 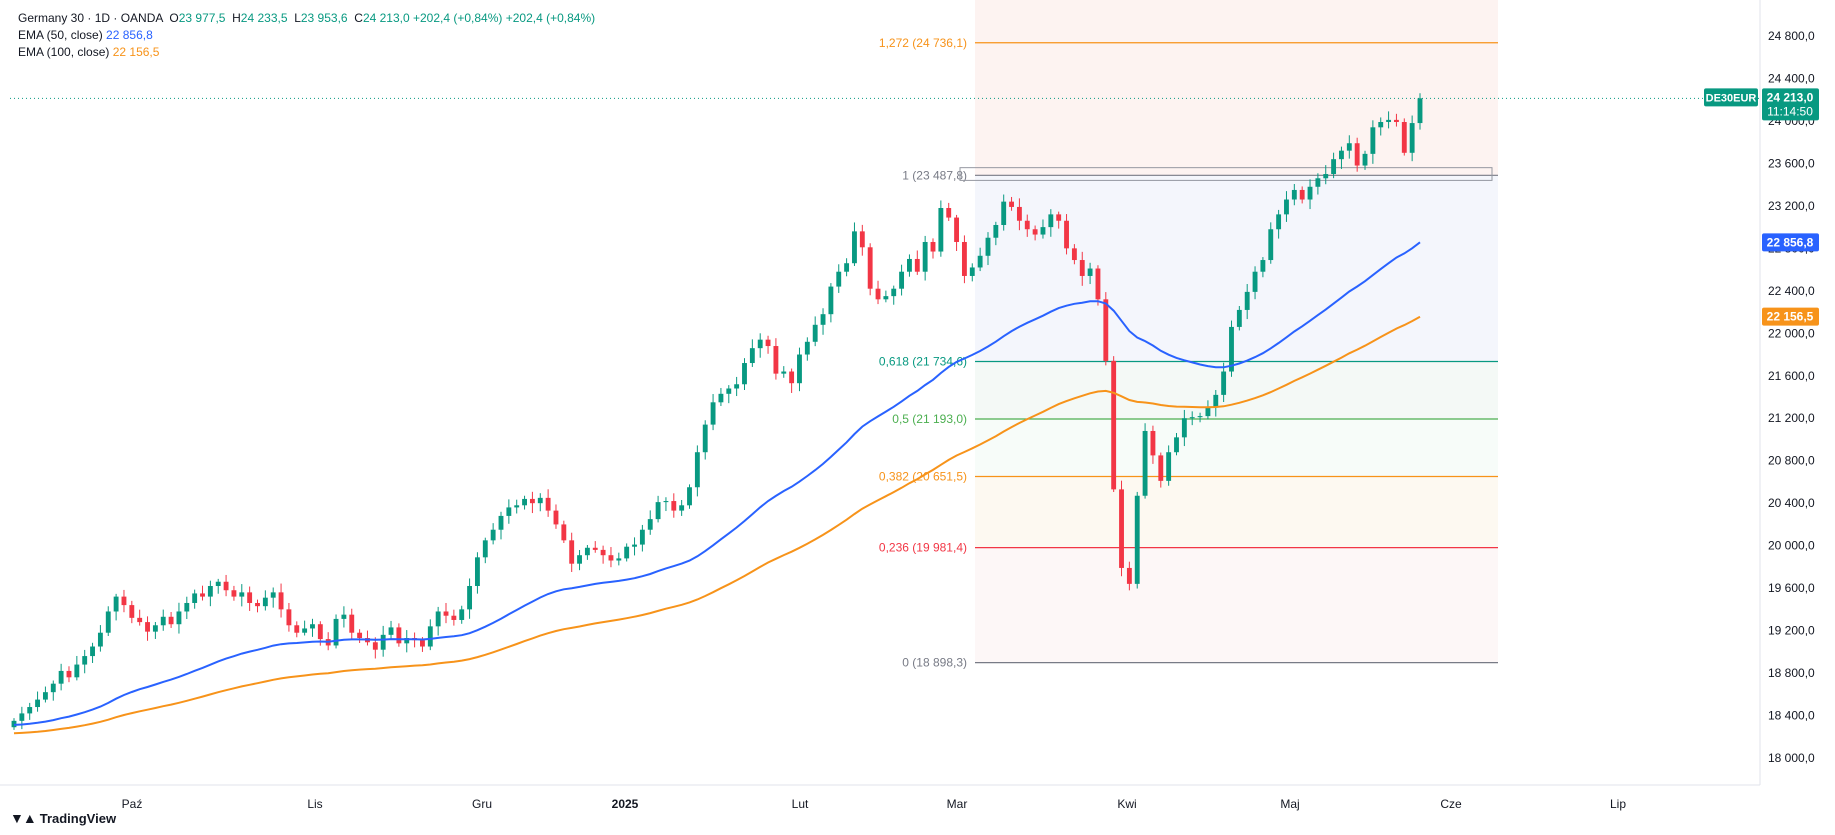 What do you see at coordinates (306, 52) in the screenshot?
I see `ema100-legend: EMA (100, close) 22 156,5` at bounding box center [306, 52].